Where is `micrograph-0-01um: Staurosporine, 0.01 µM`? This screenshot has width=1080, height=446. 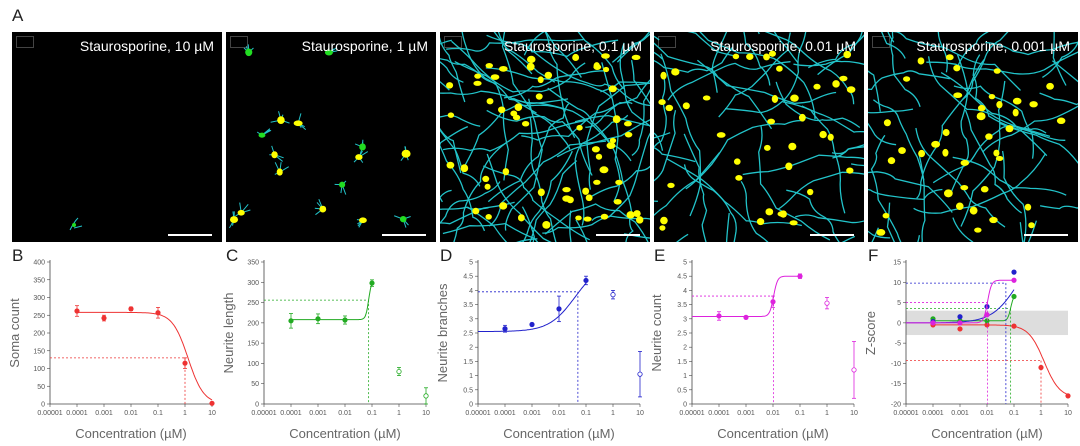 micrograph-0-01um: Staurosporine, 0.01 µM is located at coordinates (759, 137).